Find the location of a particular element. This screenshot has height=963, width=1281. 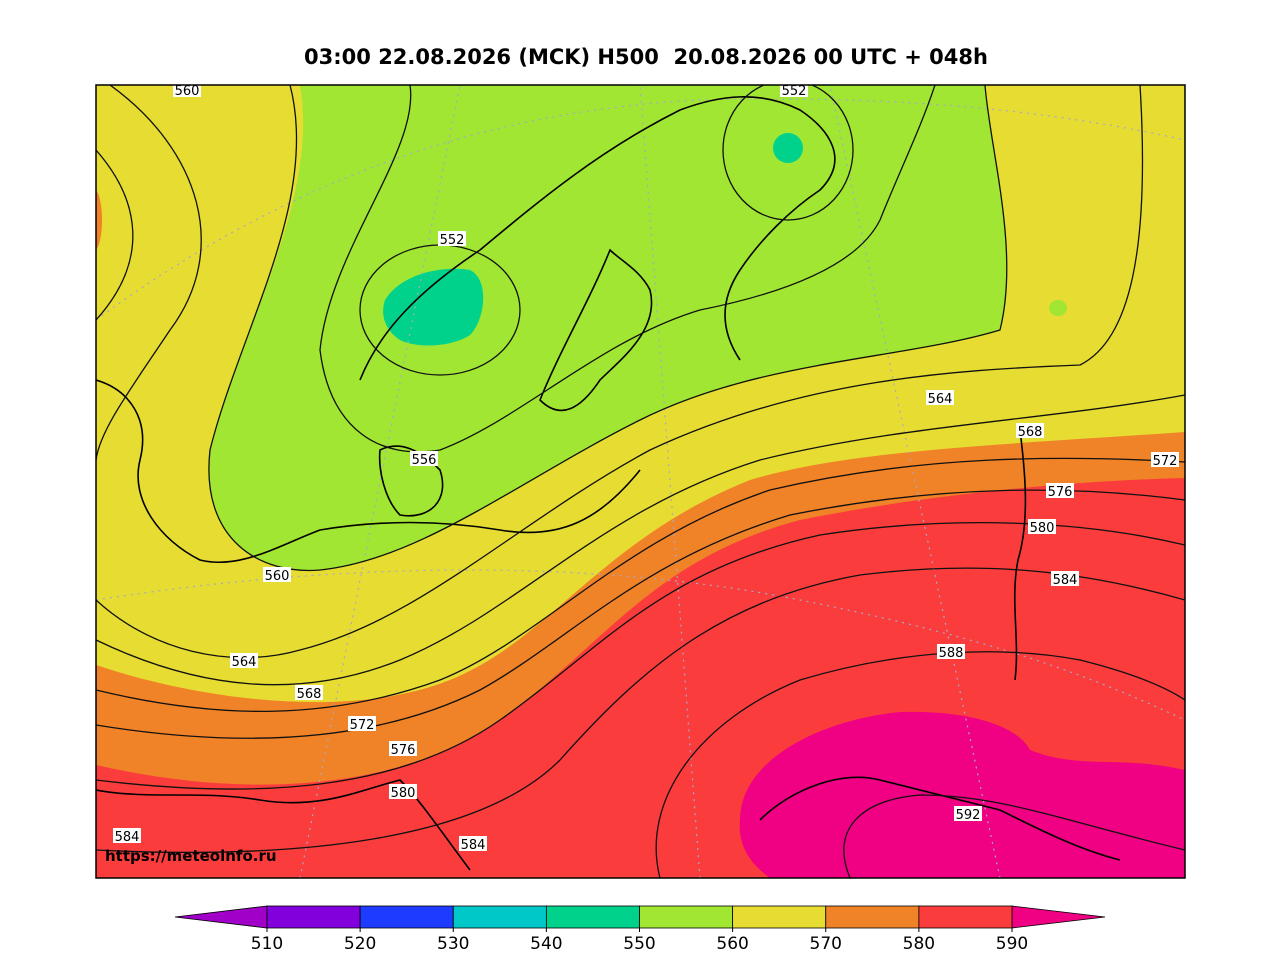

colorbar-tick-label: 590 is located at coordinates (1012, 944).